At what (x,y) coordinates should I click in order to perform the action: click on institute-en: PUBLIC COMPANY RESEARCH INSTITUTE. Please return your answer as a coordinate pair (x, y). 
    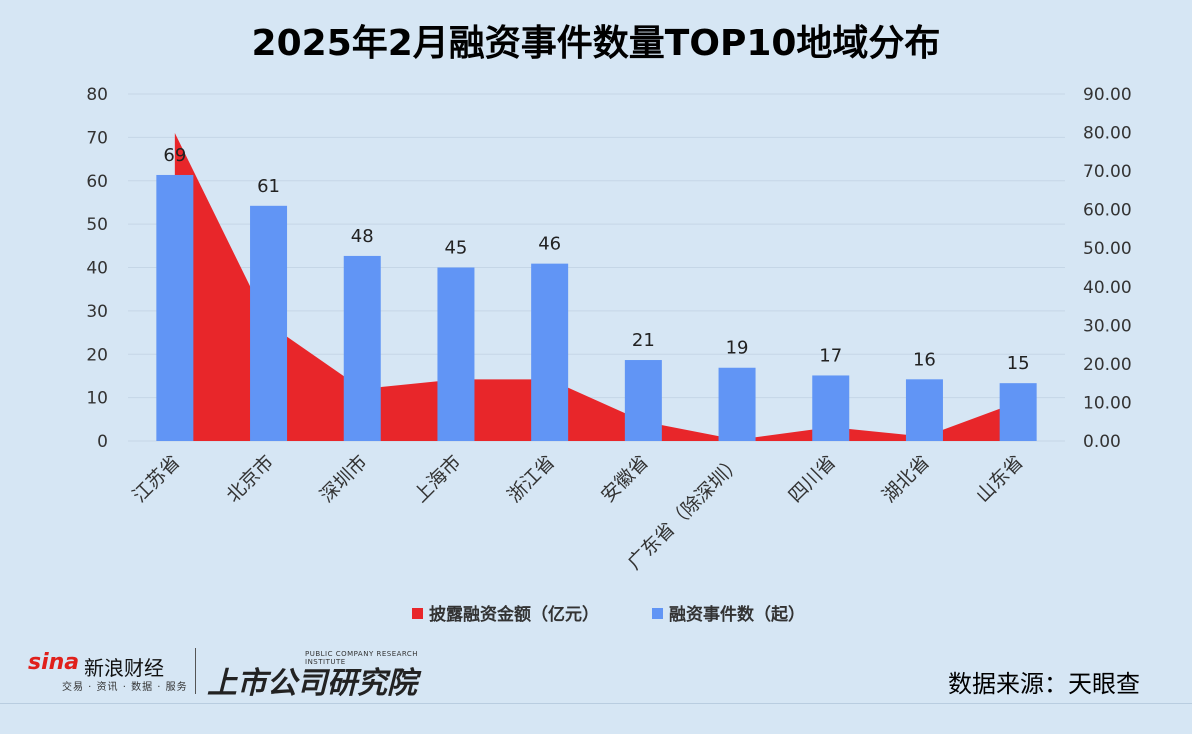
    Looking at the image, I should click on (362, 658).